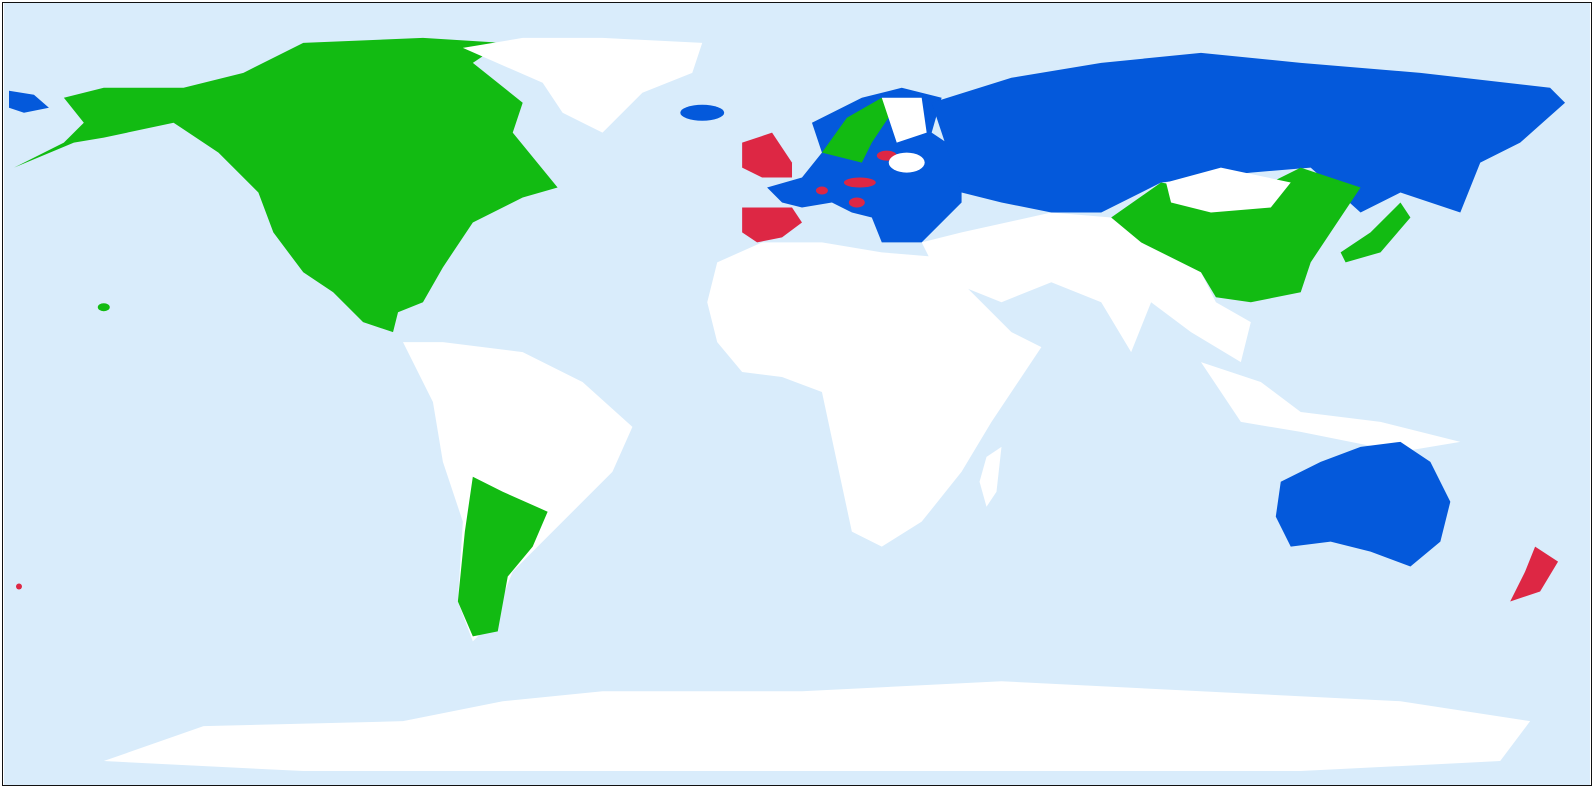 This screenshot has height=800, width=1594. I want to click on australia-region, so click(1363, 504).